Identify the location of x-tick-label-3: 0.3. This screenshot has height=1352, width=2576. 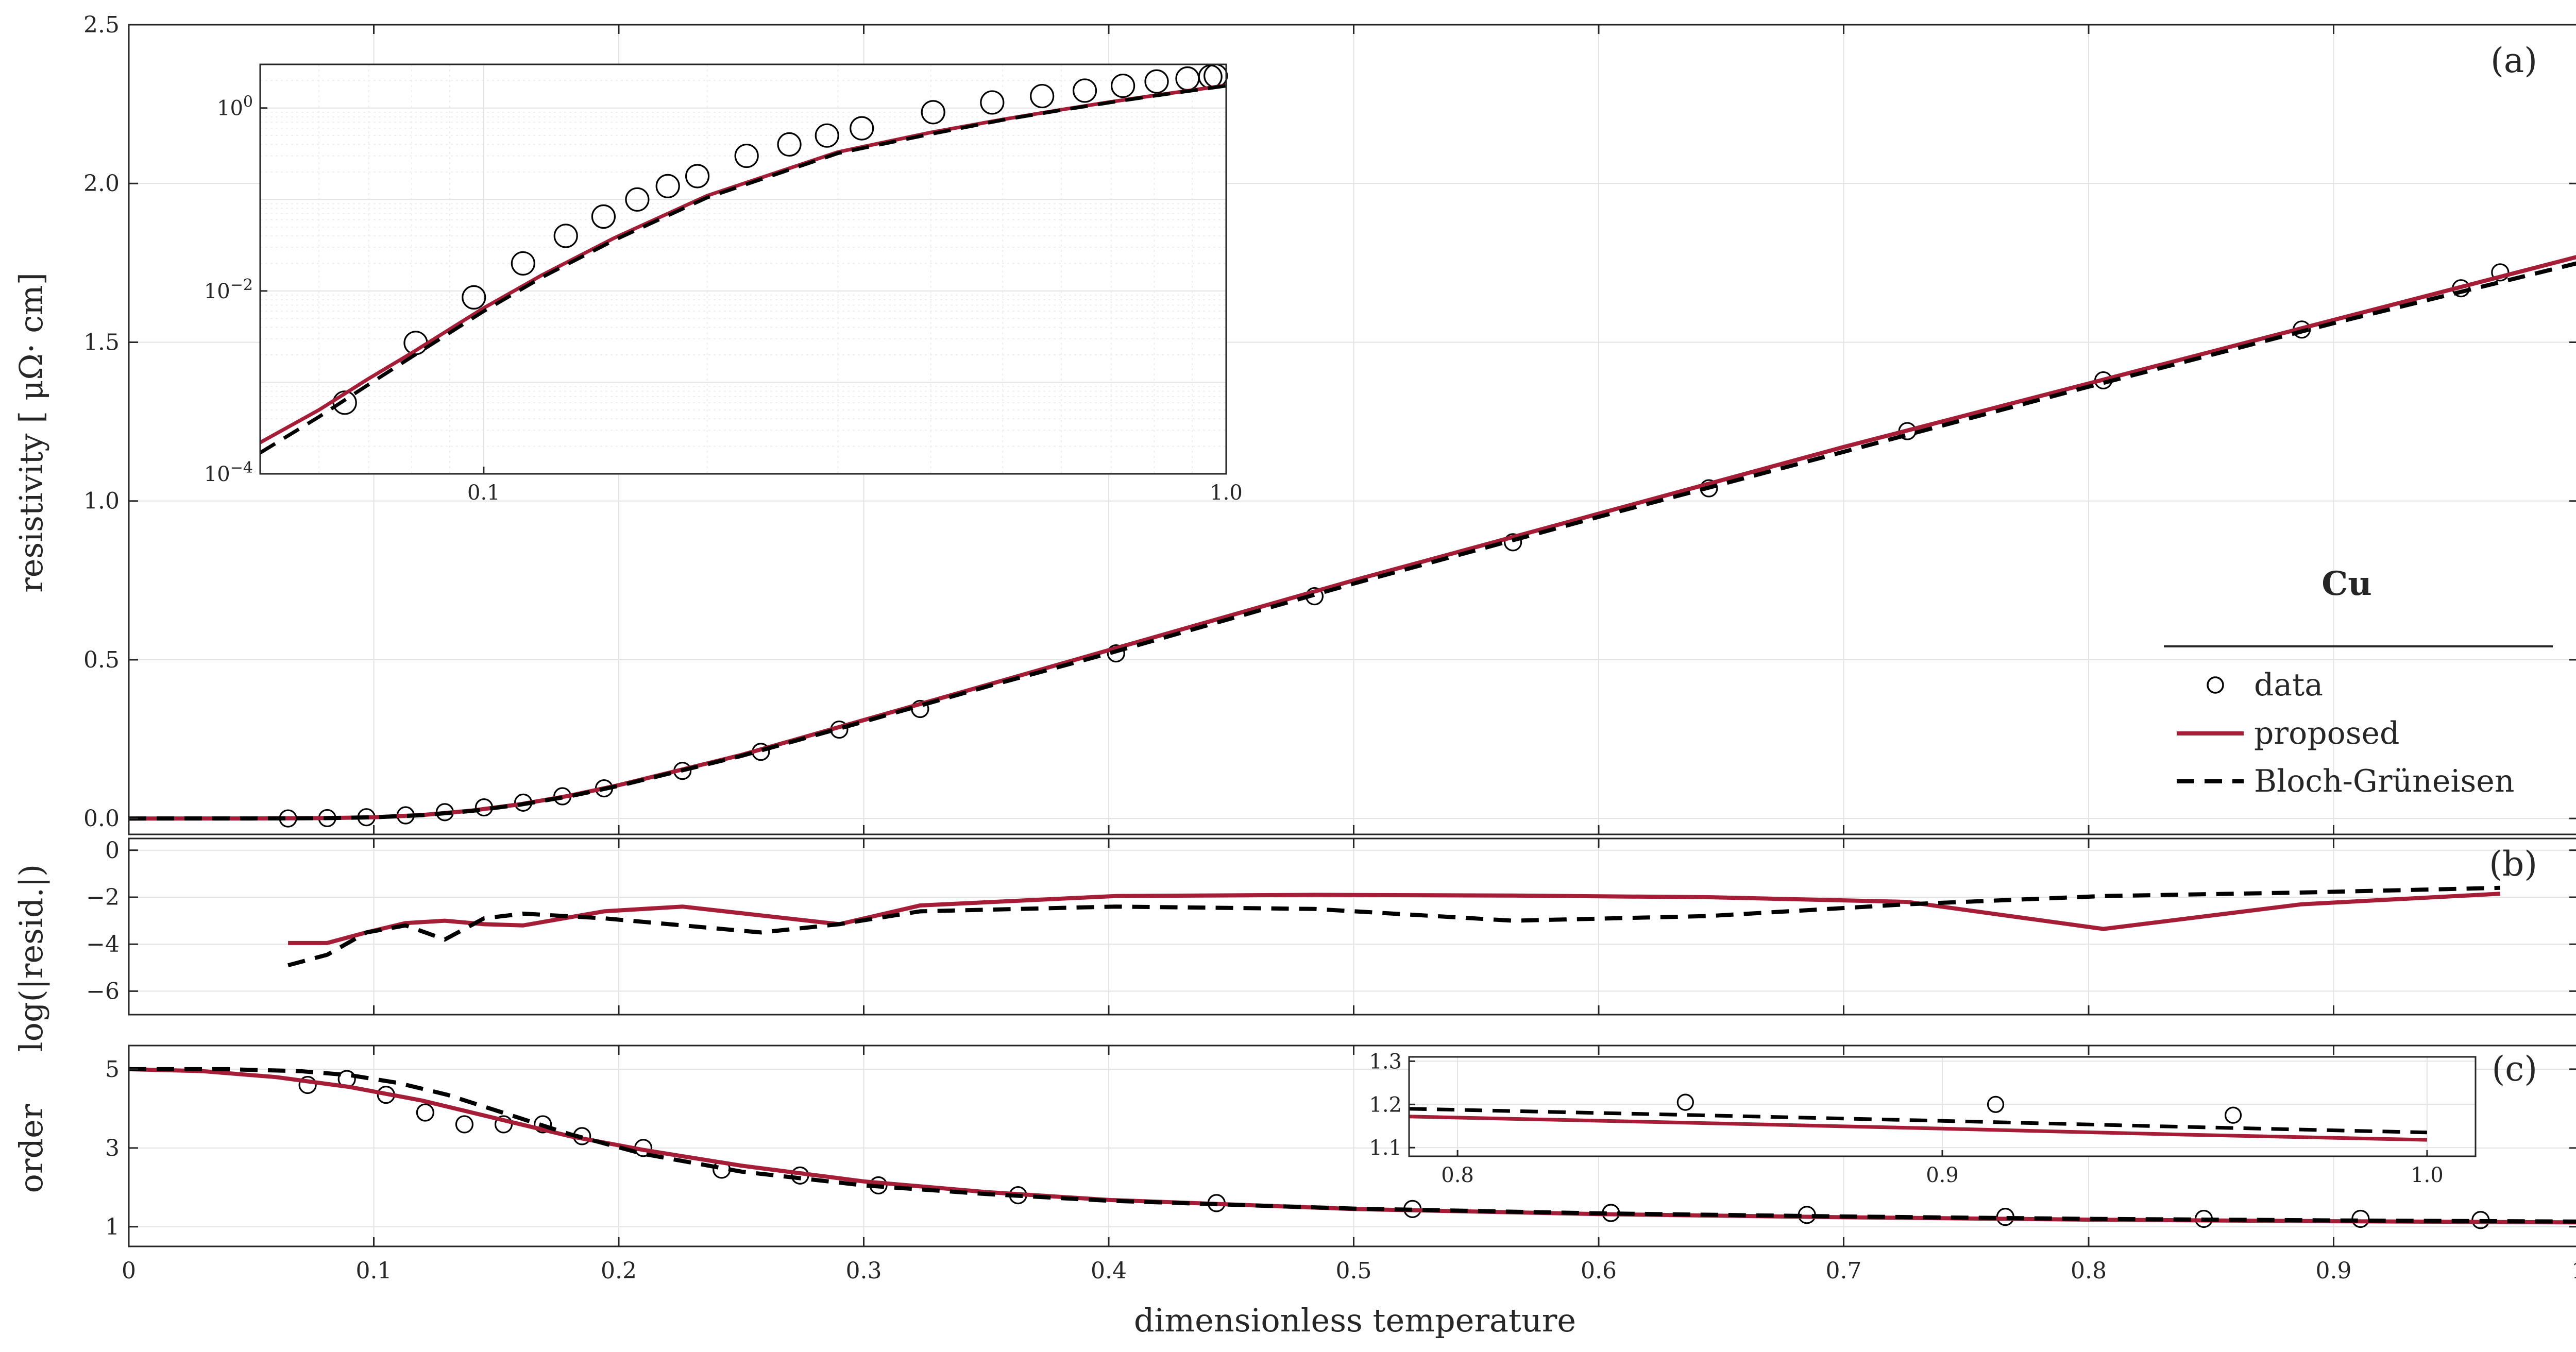
(864, 1271).